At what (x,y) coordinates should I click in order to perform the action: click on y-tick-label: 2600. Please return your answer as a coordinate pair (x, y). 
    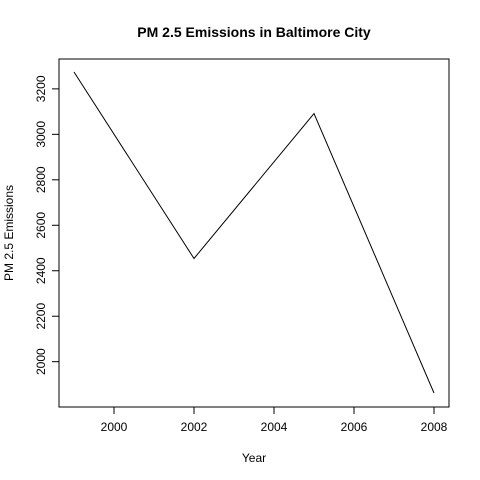
    Looking at the image, I should click on (41, 225).